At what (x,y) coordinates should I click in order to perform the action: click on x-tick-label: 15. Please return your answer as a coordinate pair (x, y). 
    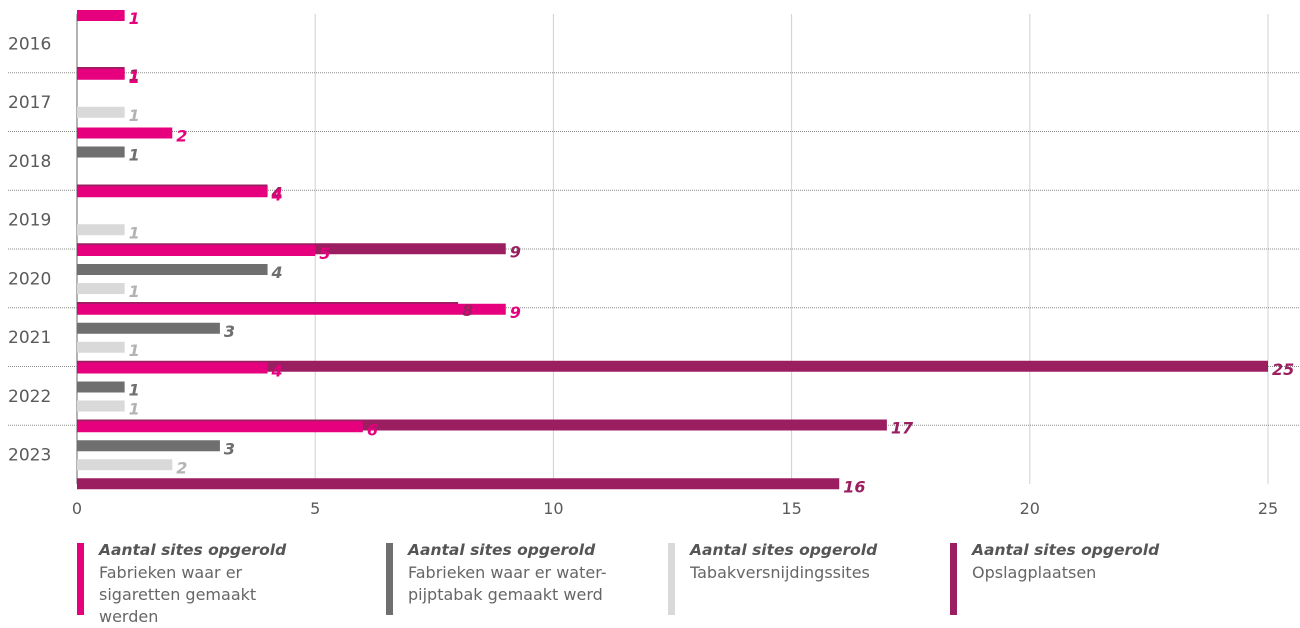
    Looking at the image, I should click on (791, 508).